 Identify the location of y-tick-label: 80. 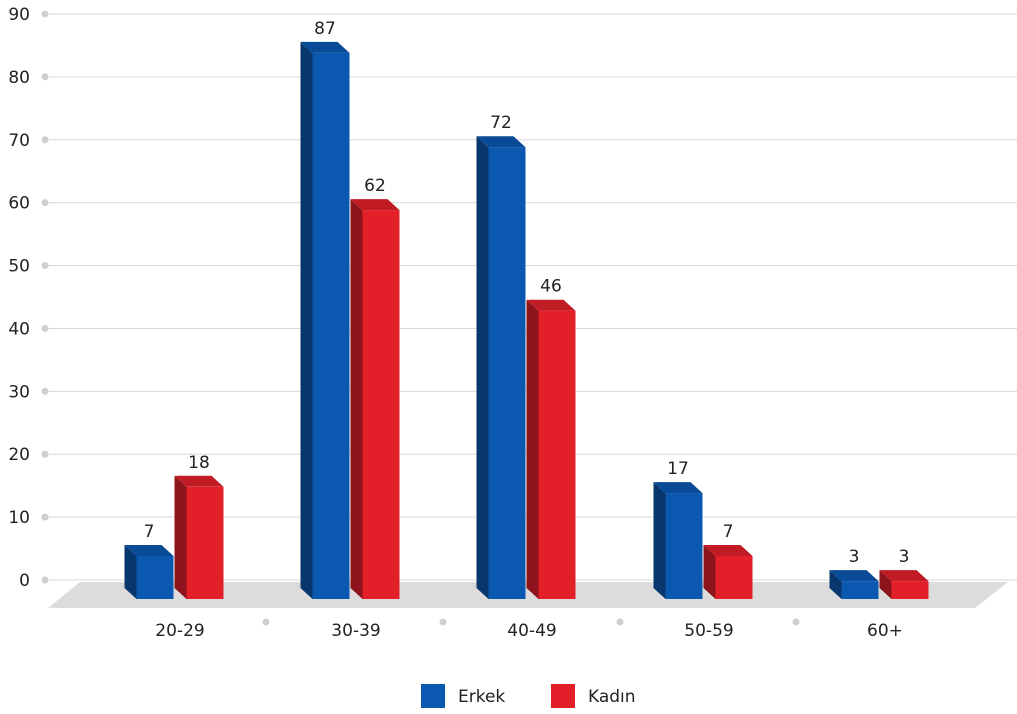
(19, 78).